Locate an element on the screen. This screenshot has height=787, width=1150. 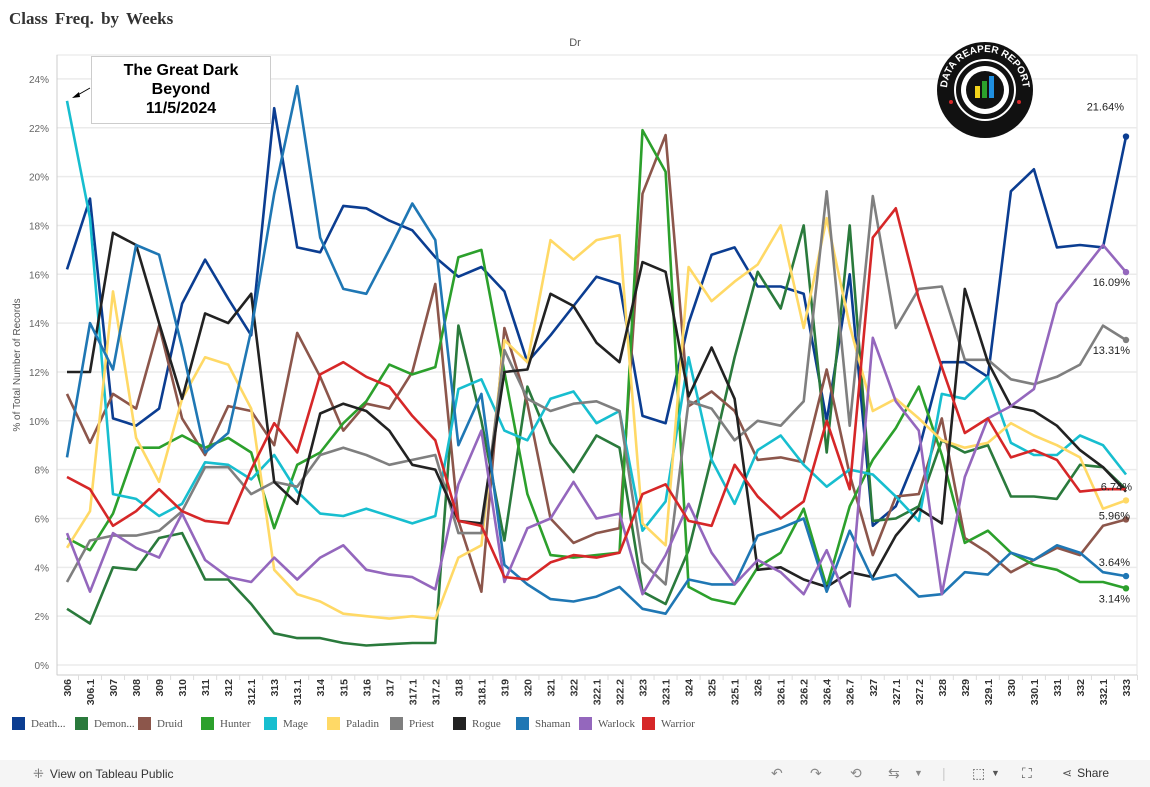
x-tick-label: 326.4 is located at coordinates (828, 692).